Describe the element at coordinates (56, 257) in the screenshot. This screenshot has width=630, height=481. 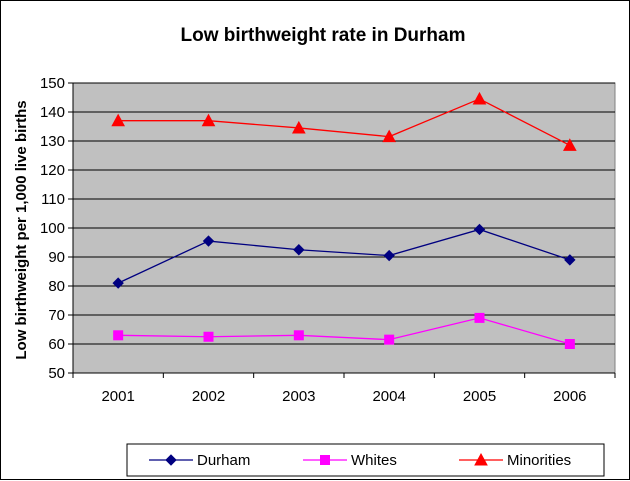
I see `y-tick-label: 90` at that location.